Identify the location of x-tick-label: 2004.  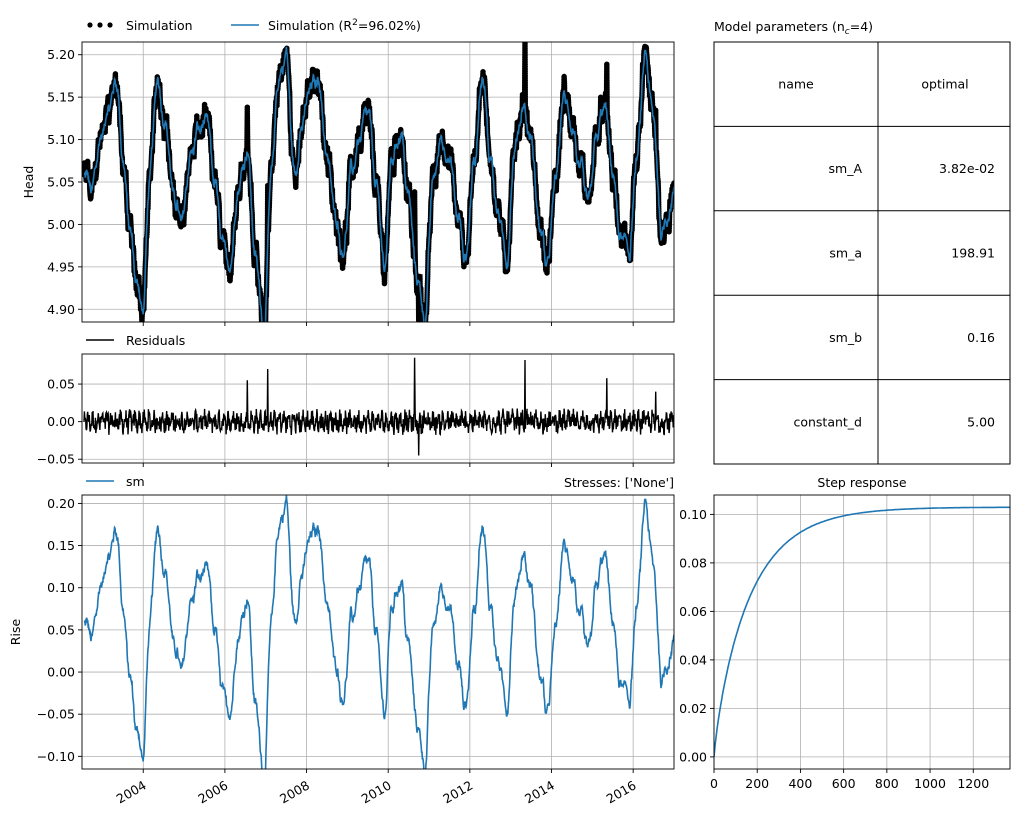
(131, 792).